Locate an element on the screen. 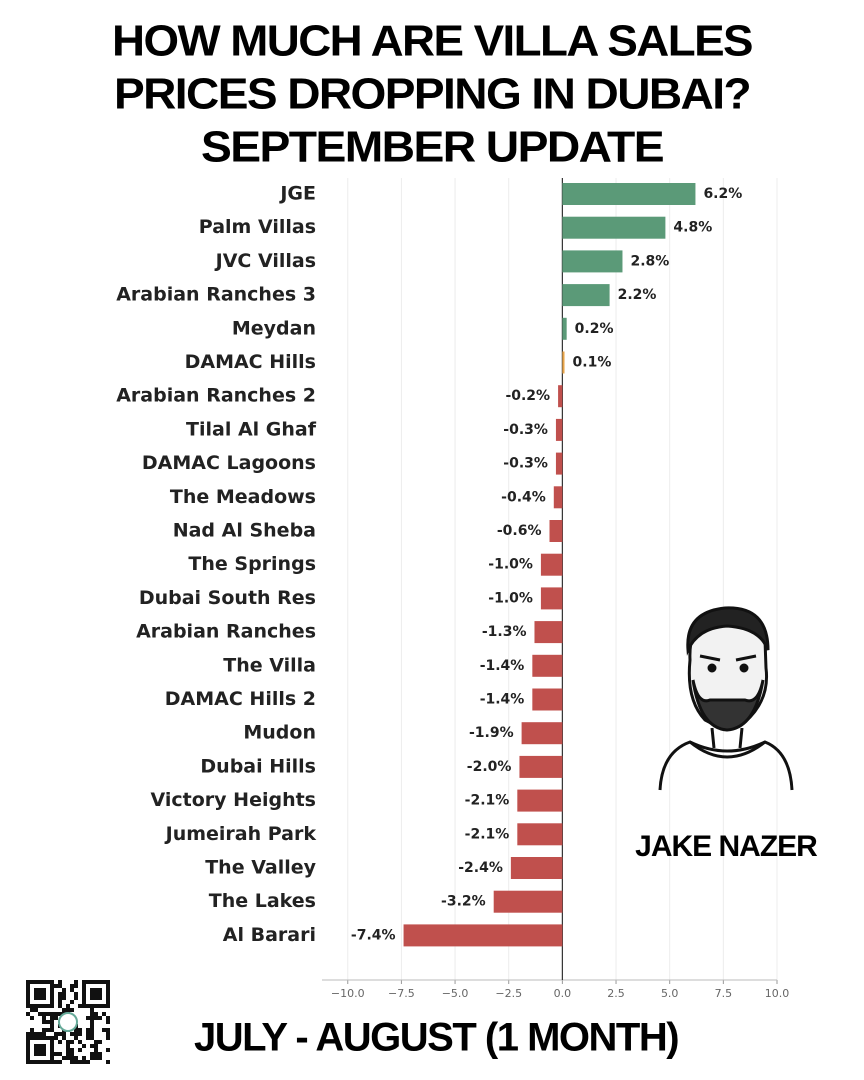 The width and height of the screenshot is (864, 1080). y-tick-label: Dubai South Res is located at coordinates (227, 598).